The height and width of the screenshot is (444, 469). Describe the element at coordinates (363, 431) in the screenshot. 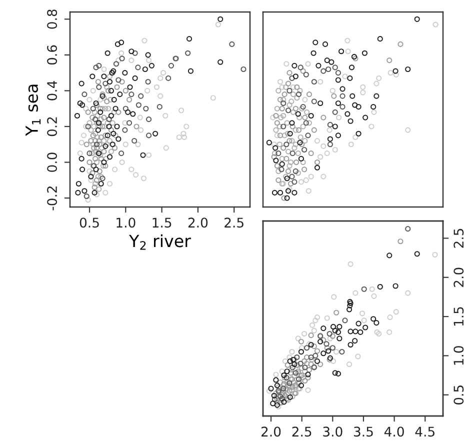

I see `x-tick-label: 3.5` at that location.